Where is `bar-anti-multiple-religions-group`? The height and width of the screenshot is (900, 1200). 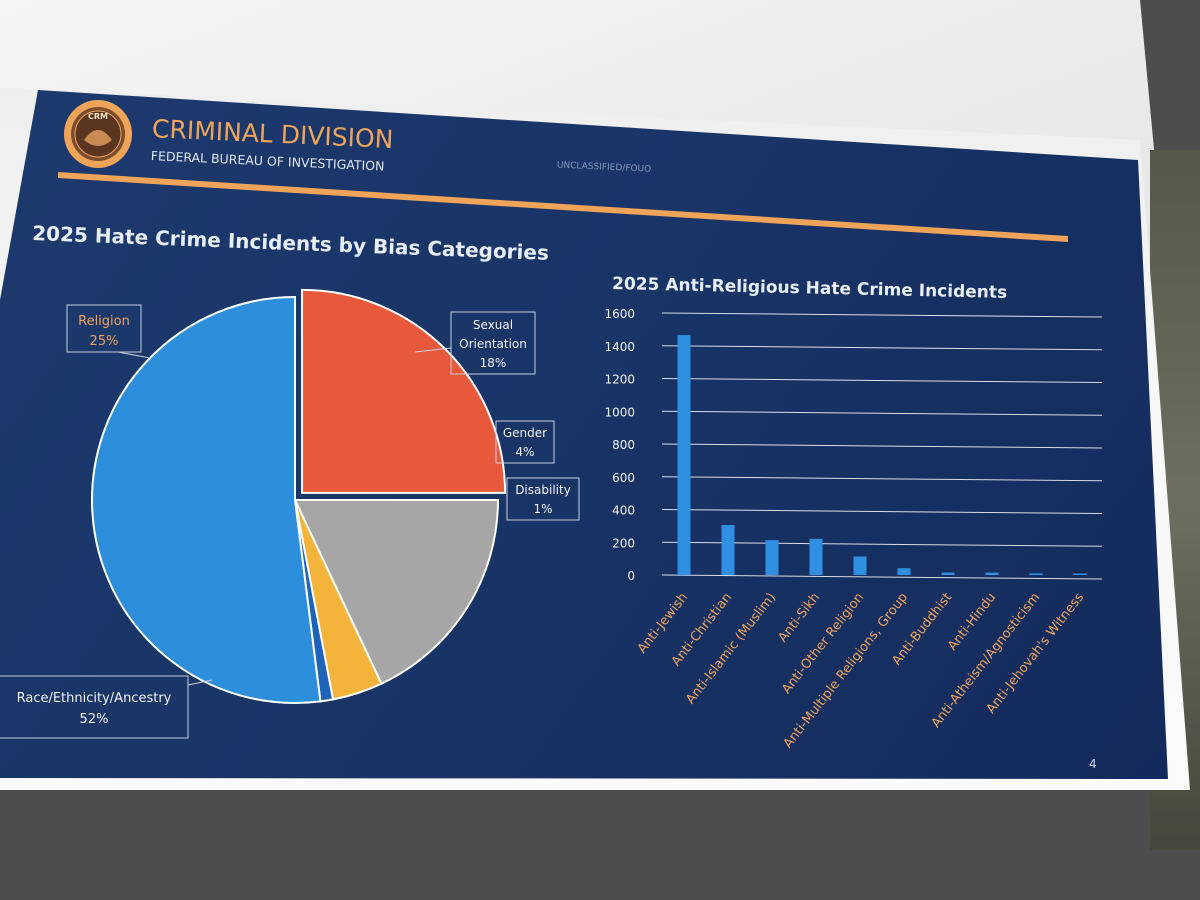 bar-anti-multiple-religions-group is located at coordinates (904, 571).